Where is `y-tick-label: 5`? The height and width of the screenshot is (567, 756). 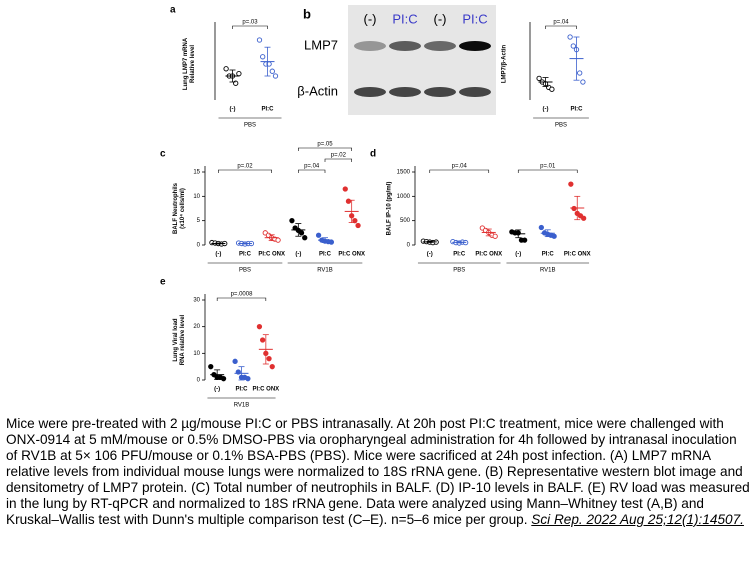
y-tick-label: 5 is located at coordinates (199, 221).